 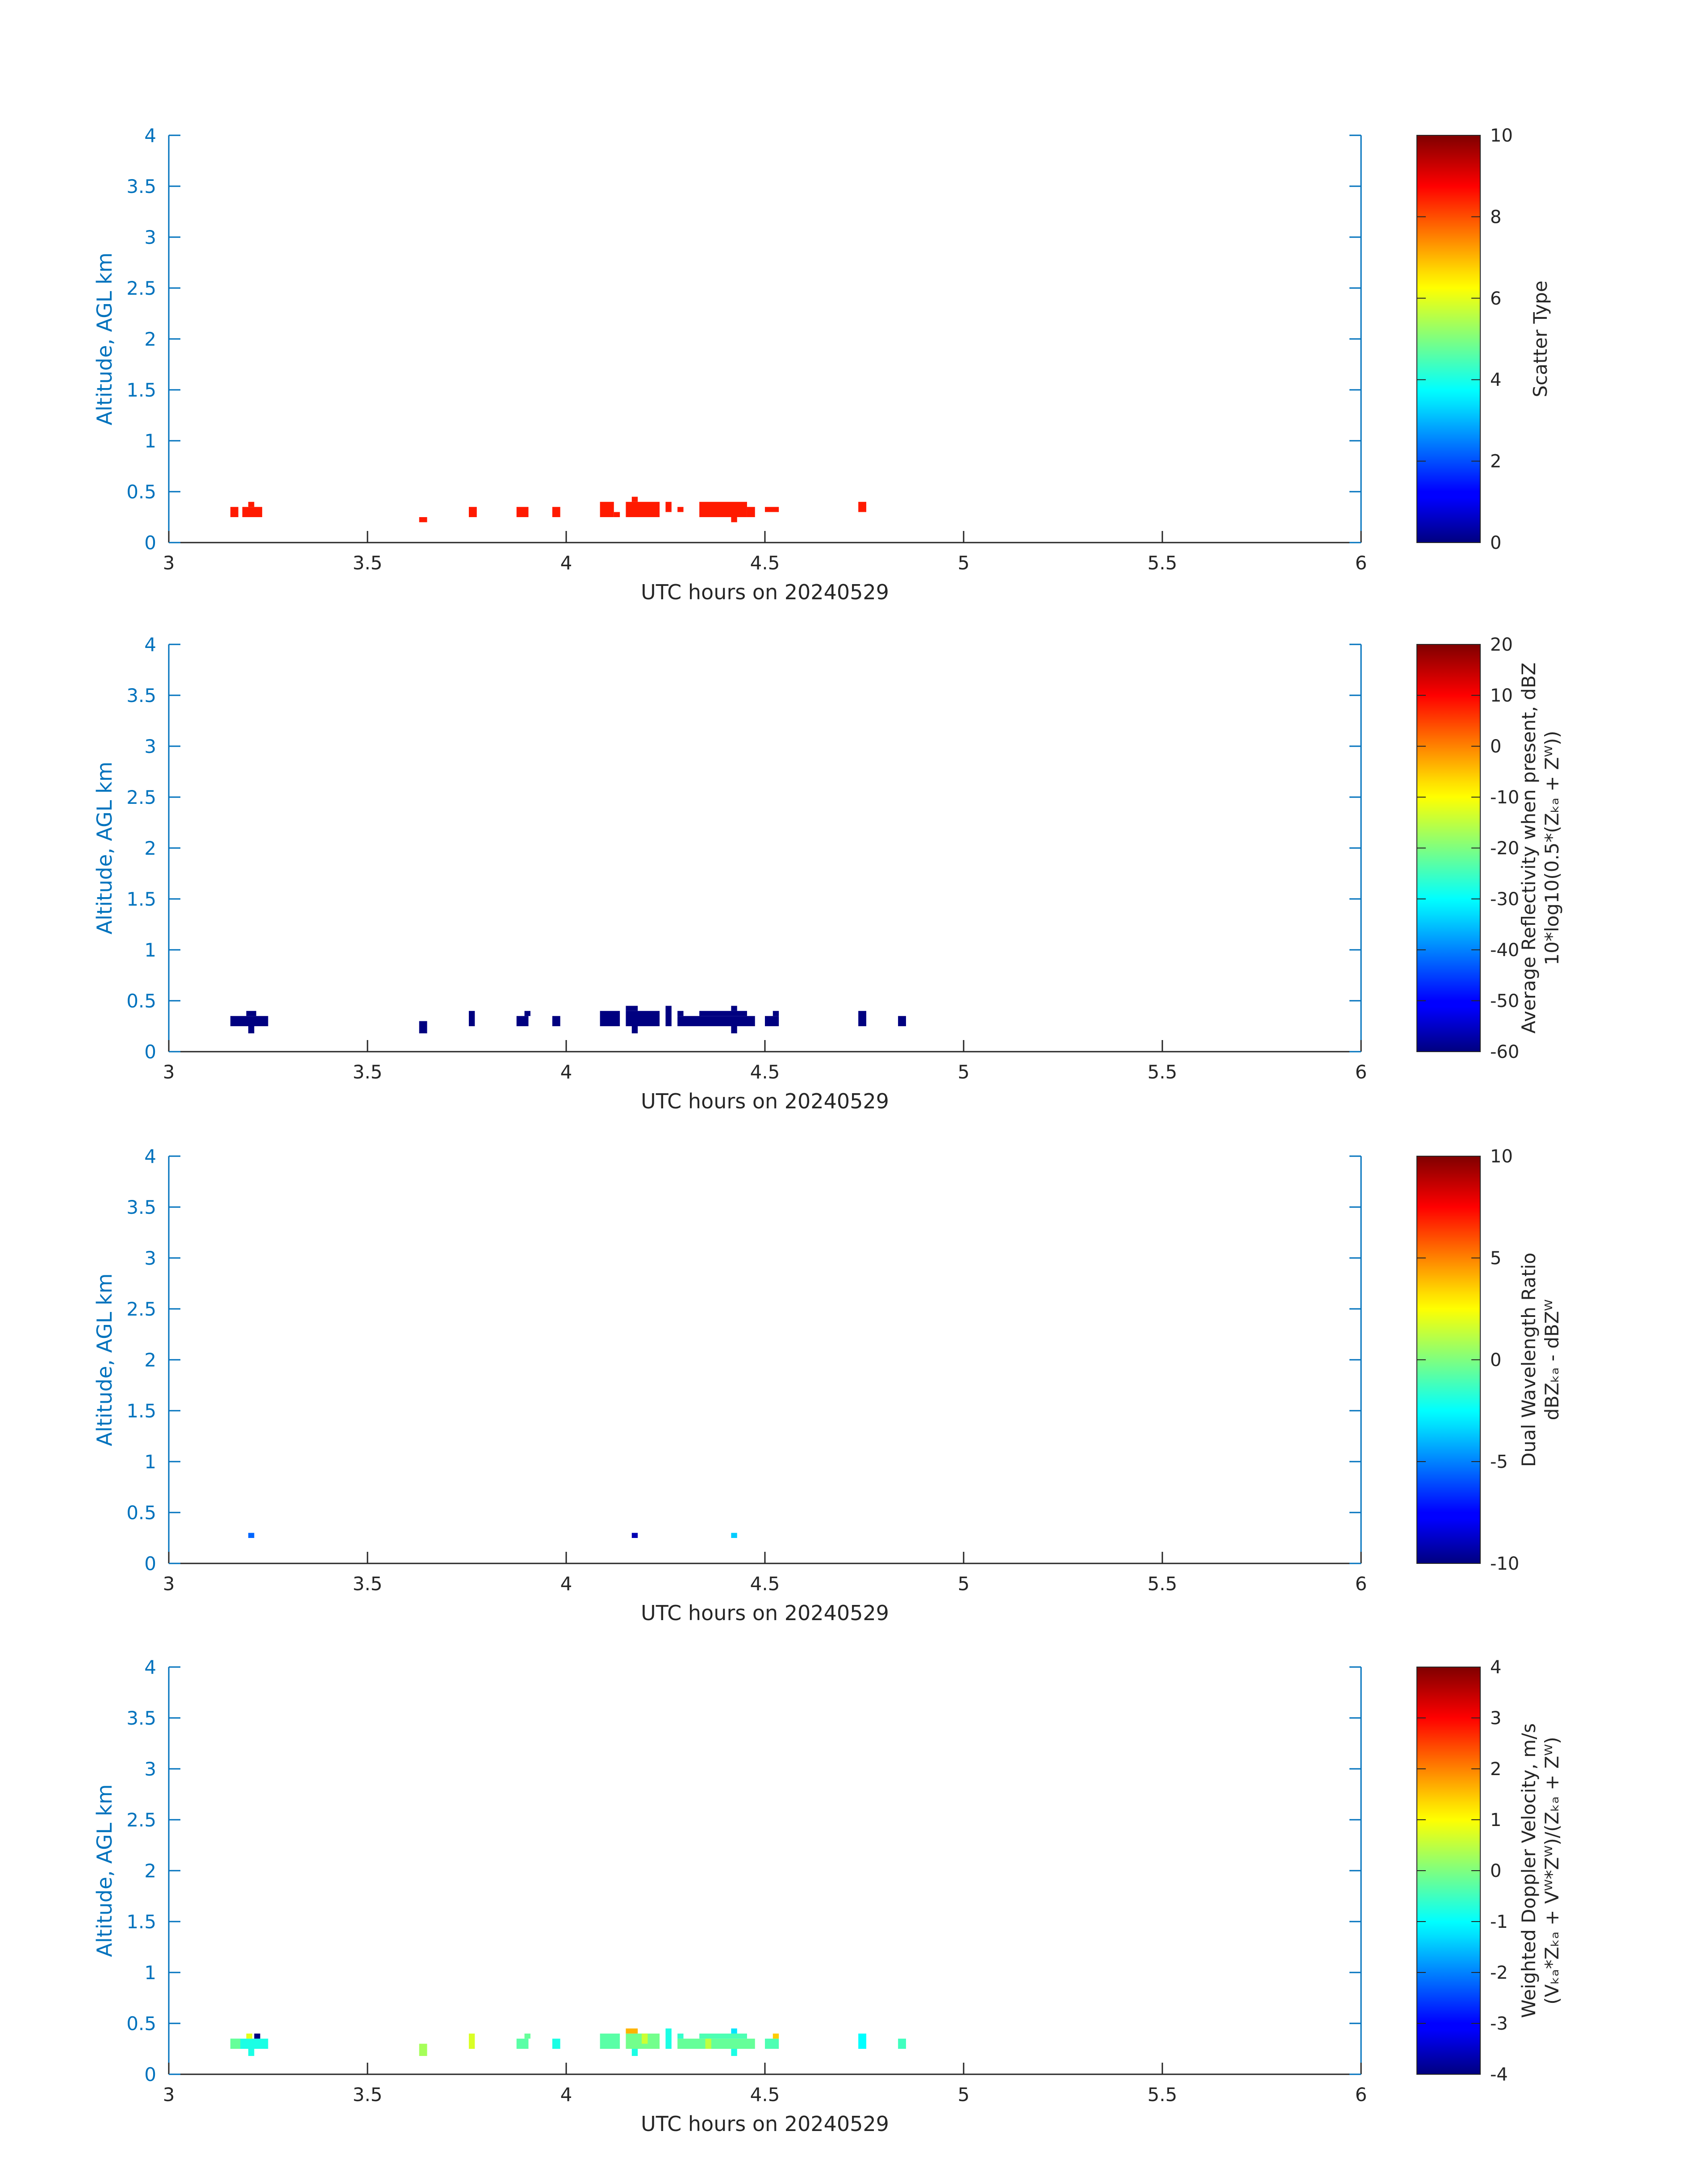 I want to click on colorbar-title-line-2: (Vₖₐ*Zₖₐ + Vᵂ*Zᵂ)/(Zₖₐ + Zᵂ), so click(x=1552, y=1870).